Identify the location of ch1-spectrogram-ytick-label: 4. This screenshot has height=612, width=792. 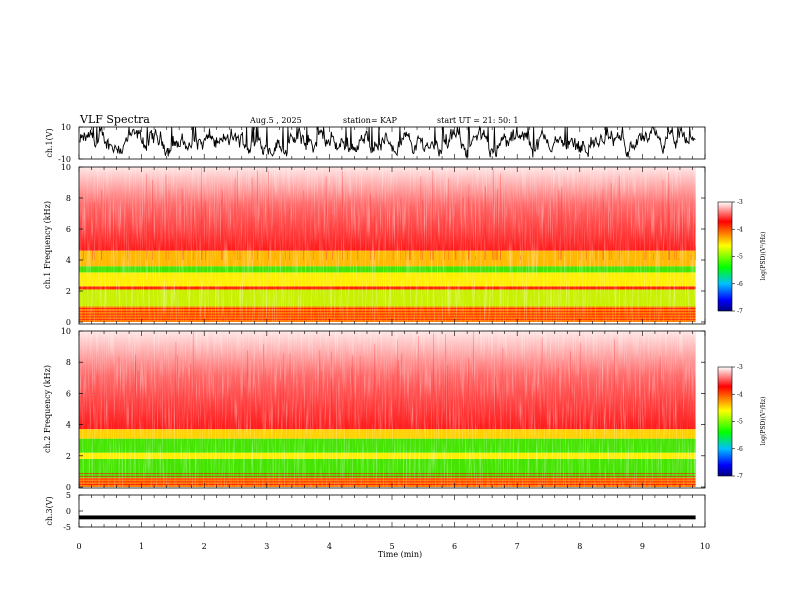
(68, 260).